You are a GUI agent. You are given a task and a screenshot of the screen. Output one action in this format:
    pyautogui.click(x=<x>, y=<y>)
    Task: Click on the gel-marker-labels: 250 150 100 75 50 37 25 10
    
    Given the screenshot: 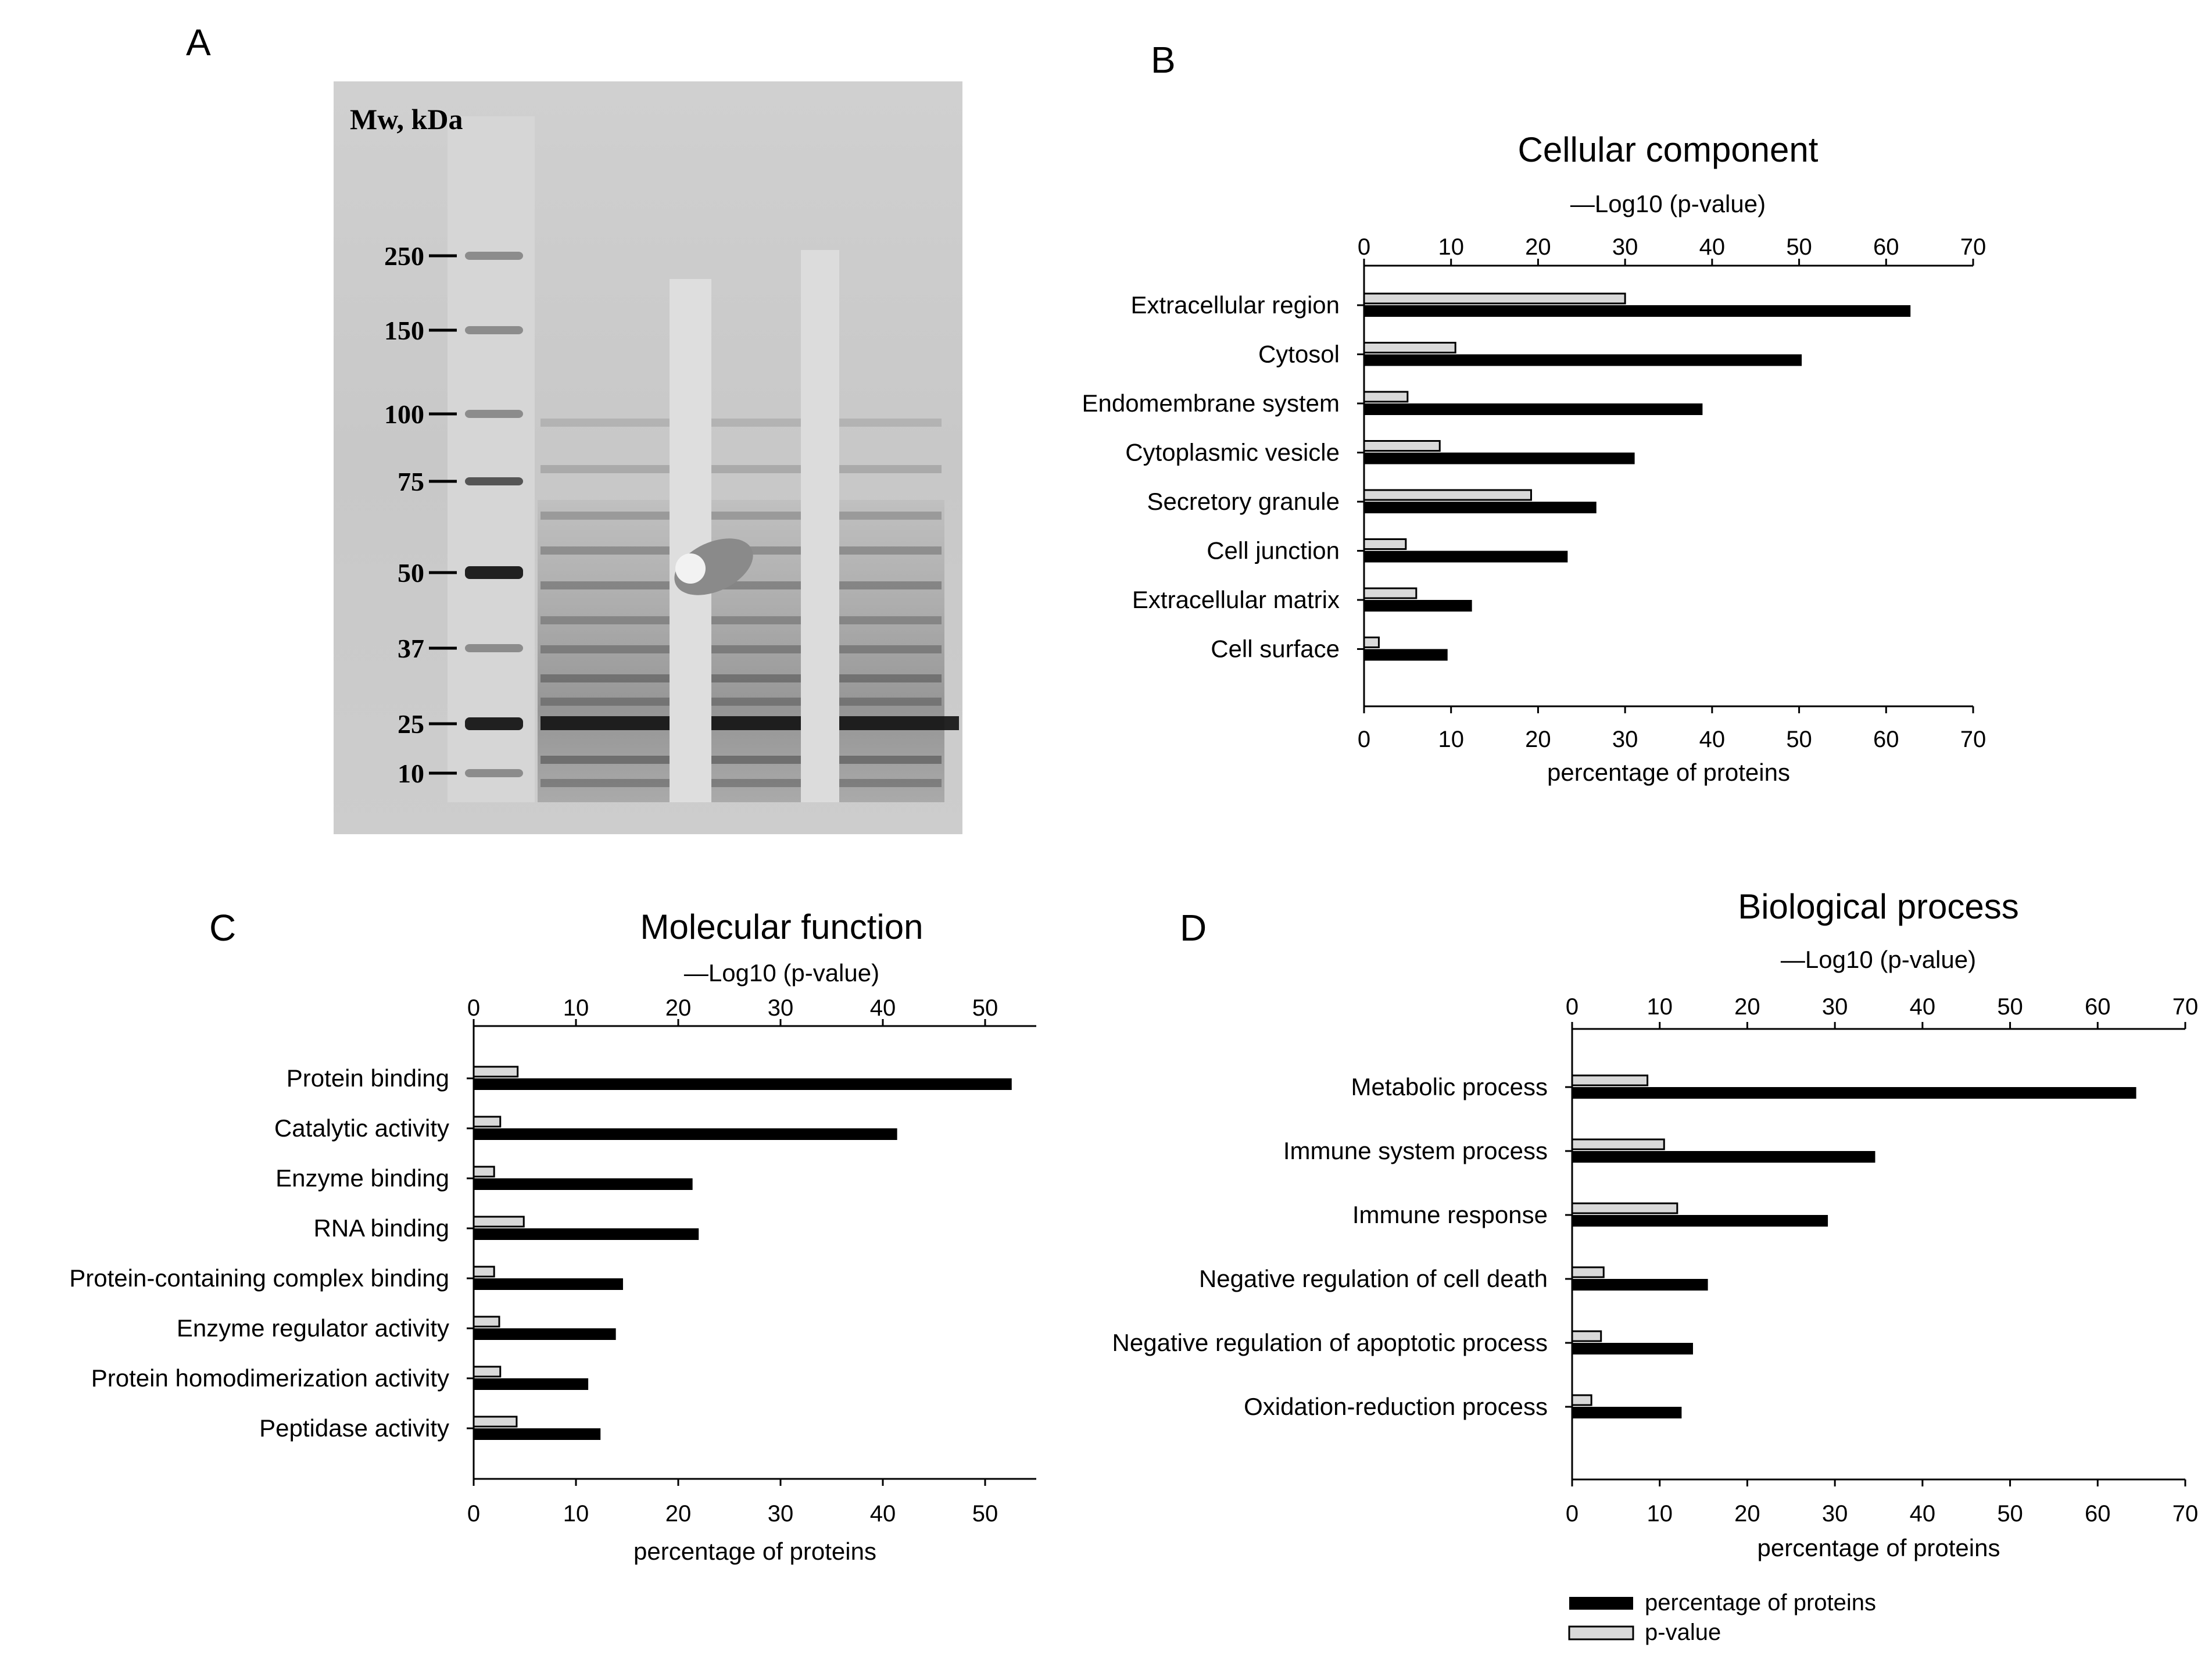 What is the action you would take?
    pyautogui.click(x=420, y=514)
    